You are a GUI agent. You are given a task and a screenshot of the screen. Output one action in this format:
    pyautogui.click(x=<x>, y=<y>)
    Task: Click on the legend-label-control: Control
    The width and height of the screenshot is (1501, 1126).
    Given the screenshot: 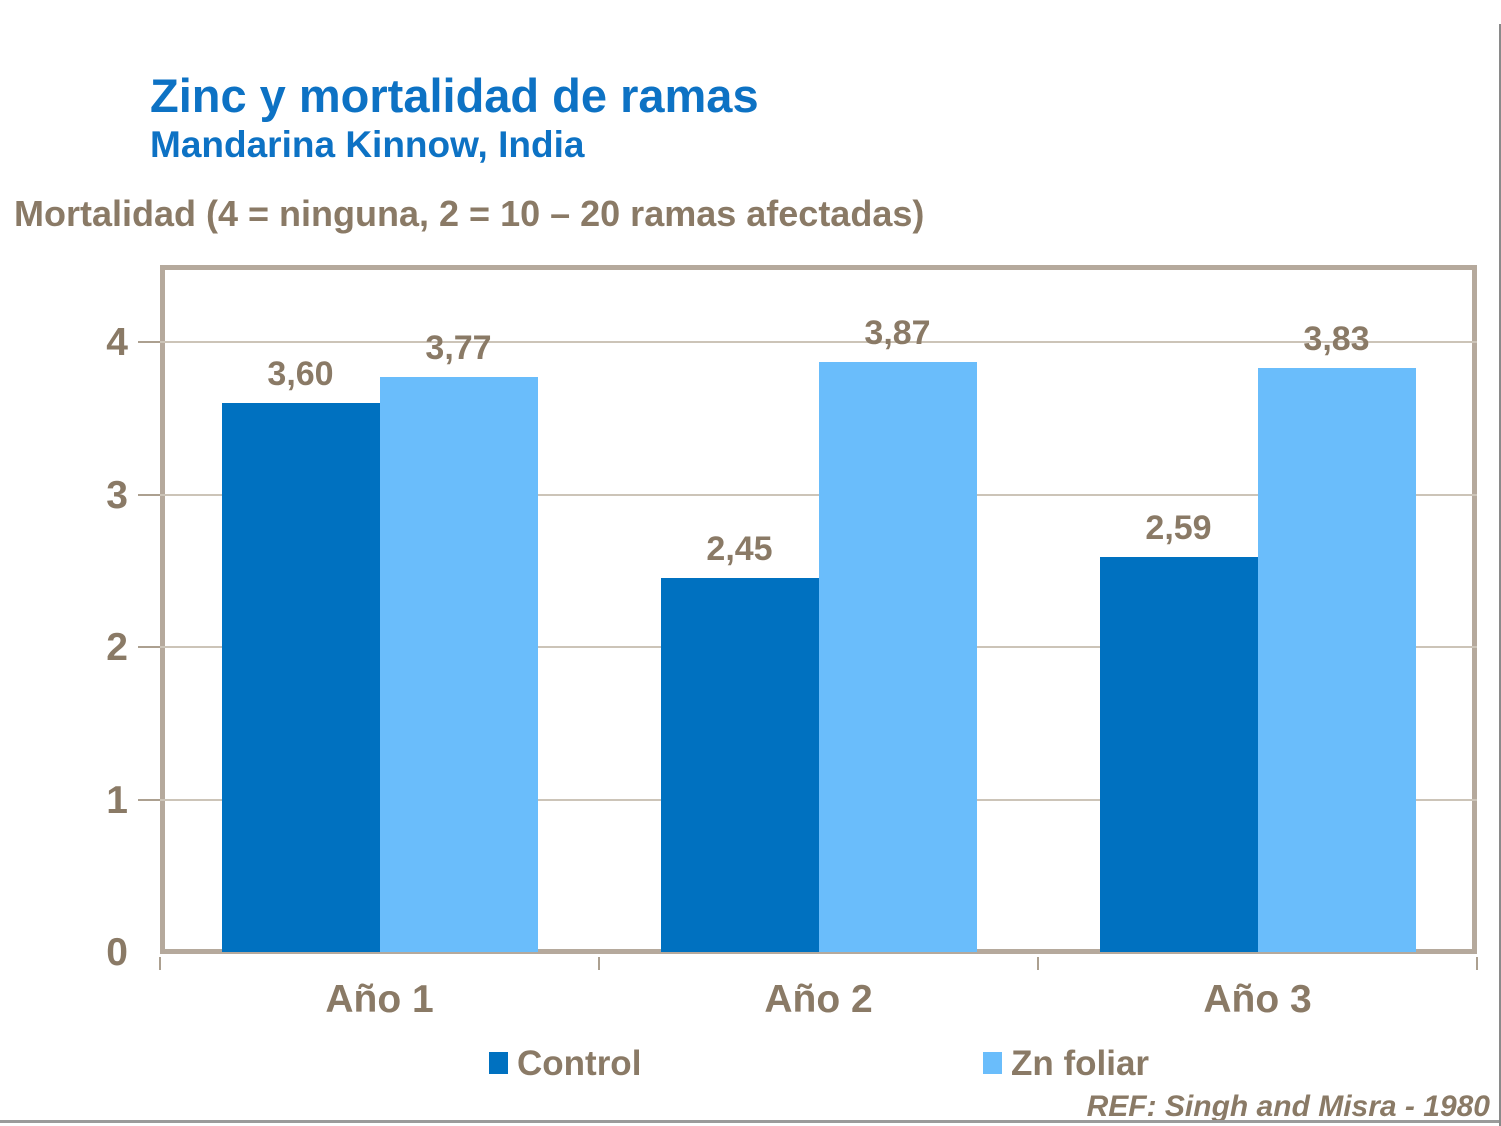 What is the action you would take?
    pyautogui.click(x=579, y=1063)
    